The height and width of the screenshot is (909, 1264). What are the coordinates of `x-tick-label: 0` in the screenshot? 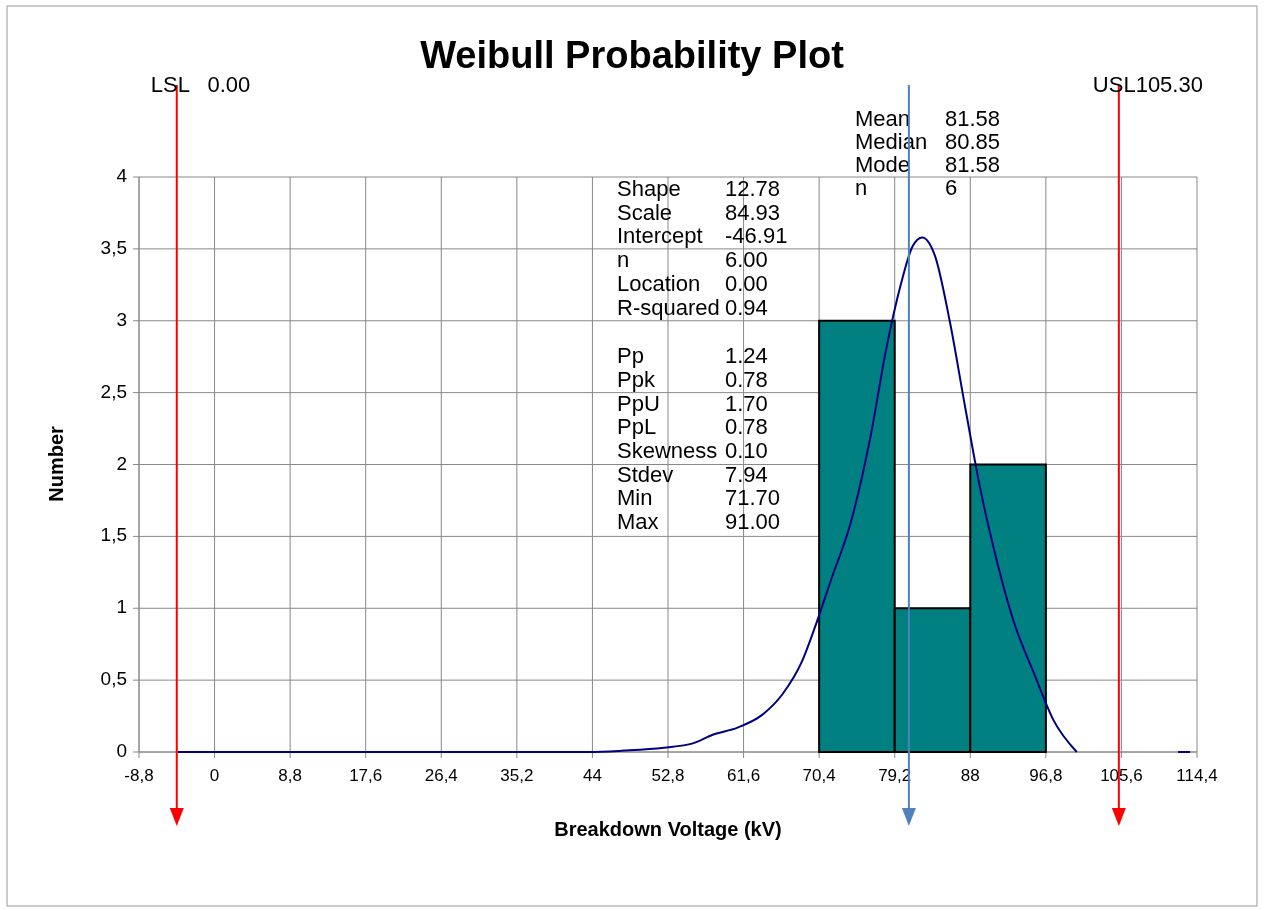 It's located at (214, 776).